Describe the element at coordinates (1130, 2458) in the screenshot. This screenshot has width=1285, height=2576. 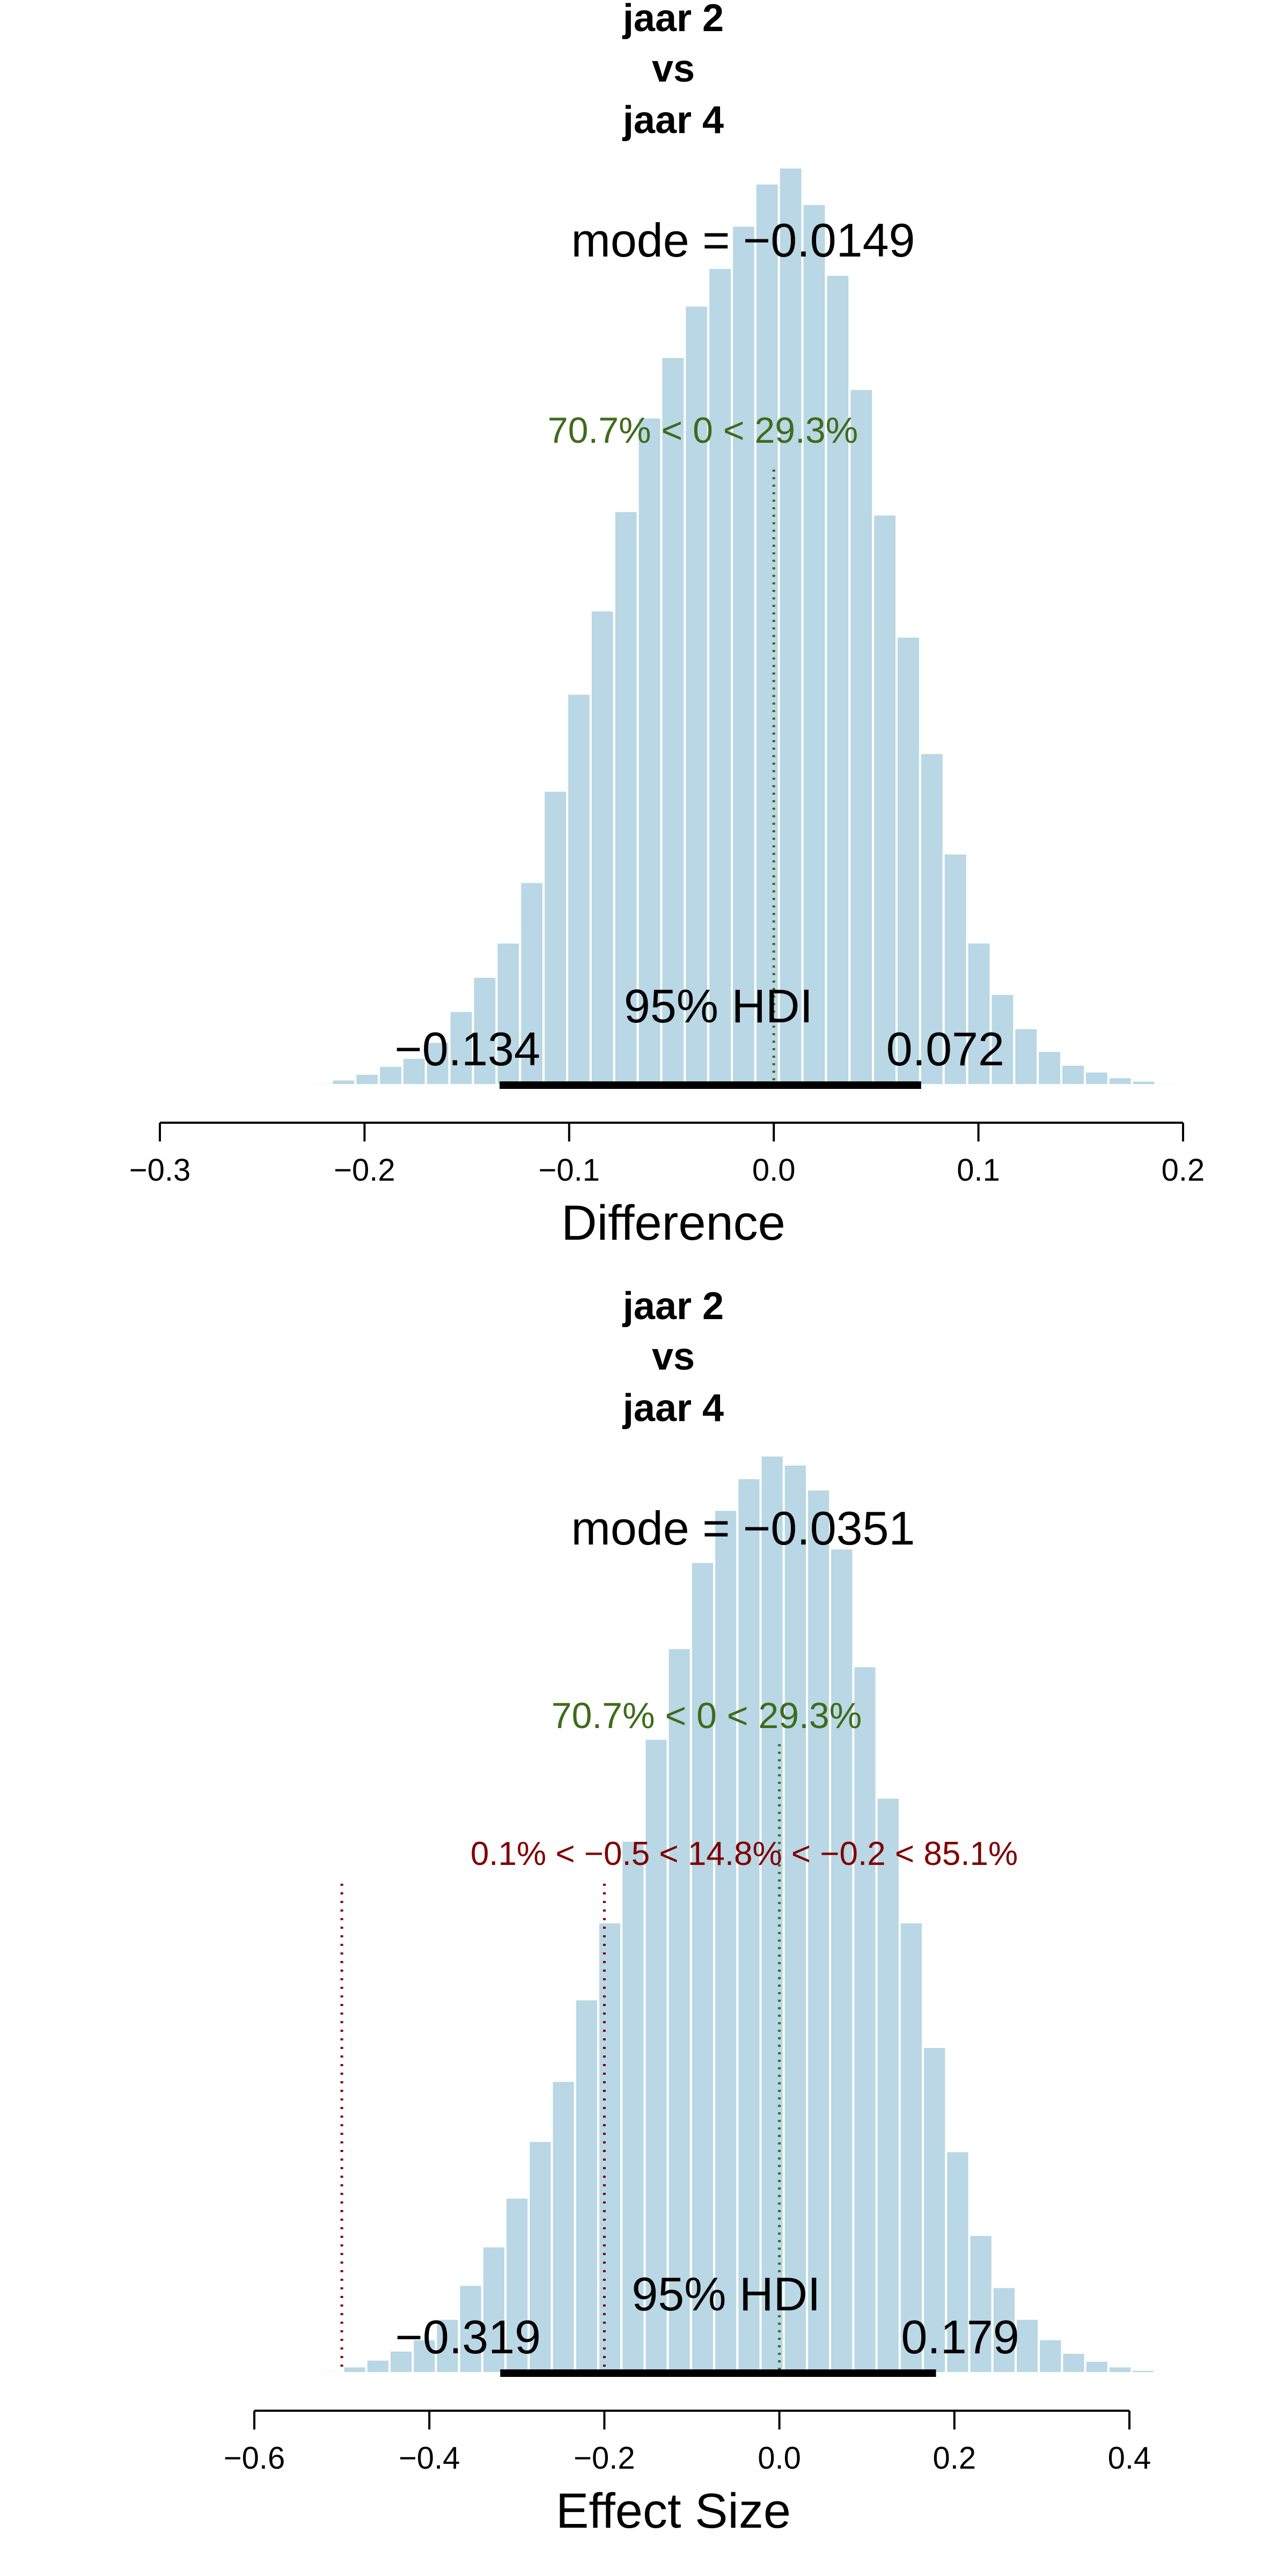
I see `x-tick-label: 0.4` at that location.